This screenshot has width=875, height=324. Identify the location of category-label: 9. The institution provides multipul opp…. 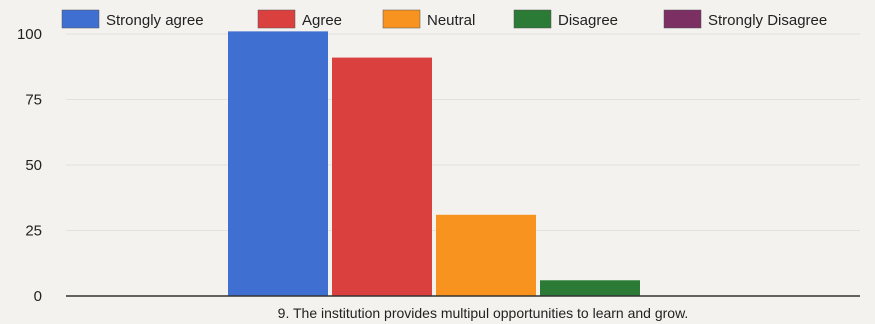
(483, 313).